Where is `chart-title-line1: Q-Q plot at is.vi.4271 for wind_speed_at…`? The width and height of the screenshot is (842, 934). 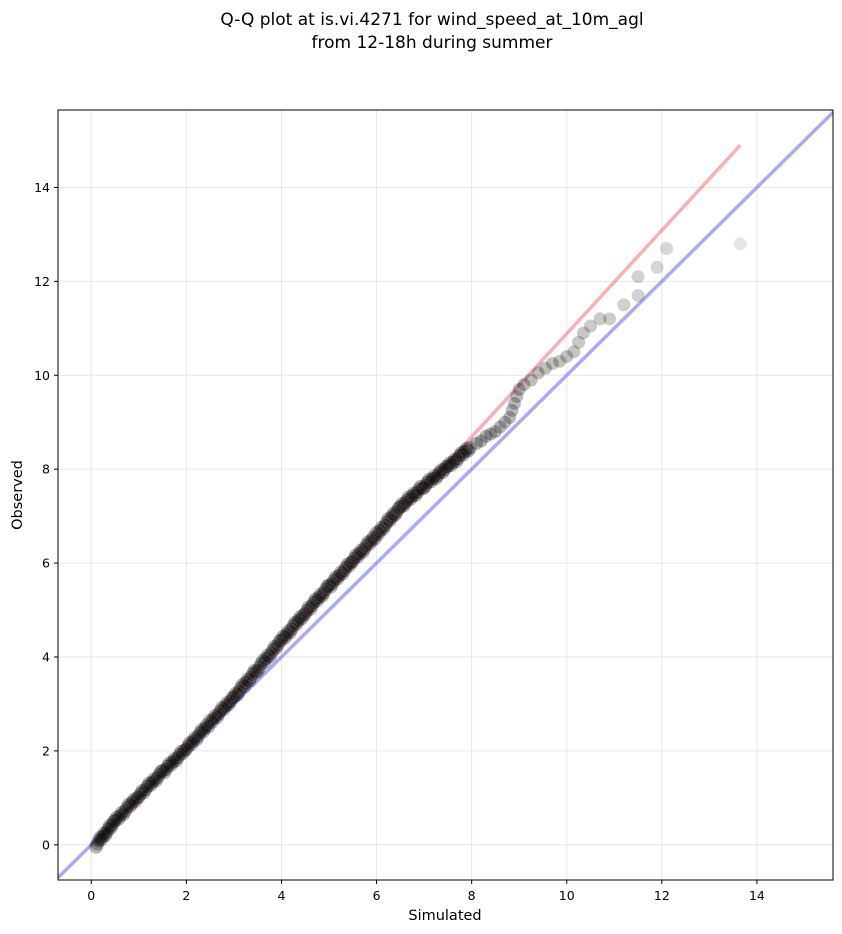
chart-title-line1: Q-Q plot at is.vi.4271 for wind_speed_at… is located at coordinates (431, 20).